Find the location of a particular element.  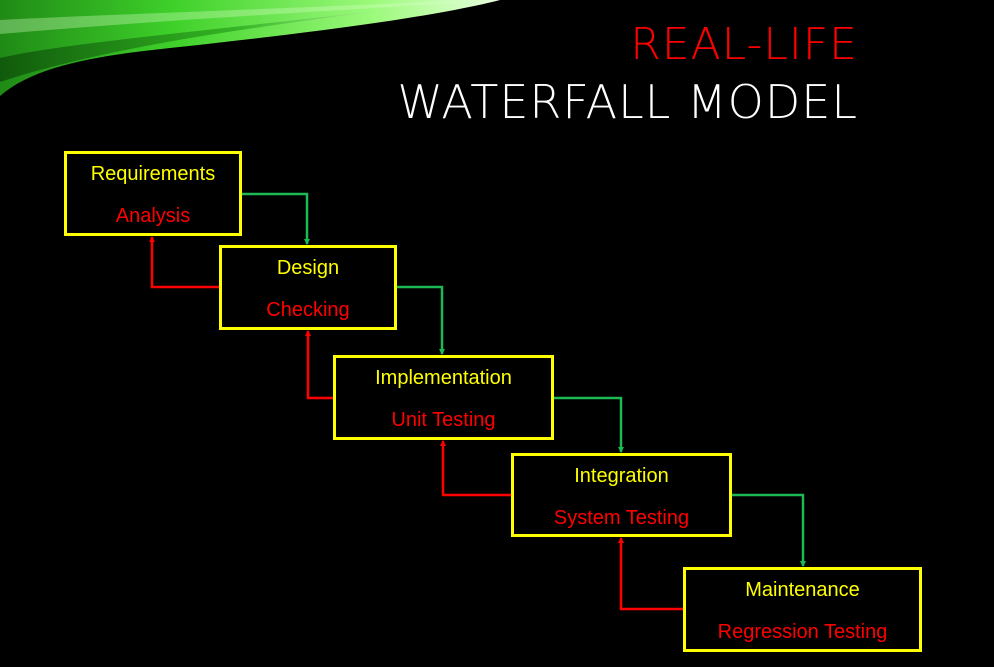

phase-activity: Unit Testing is located at coordinates (443, 420).